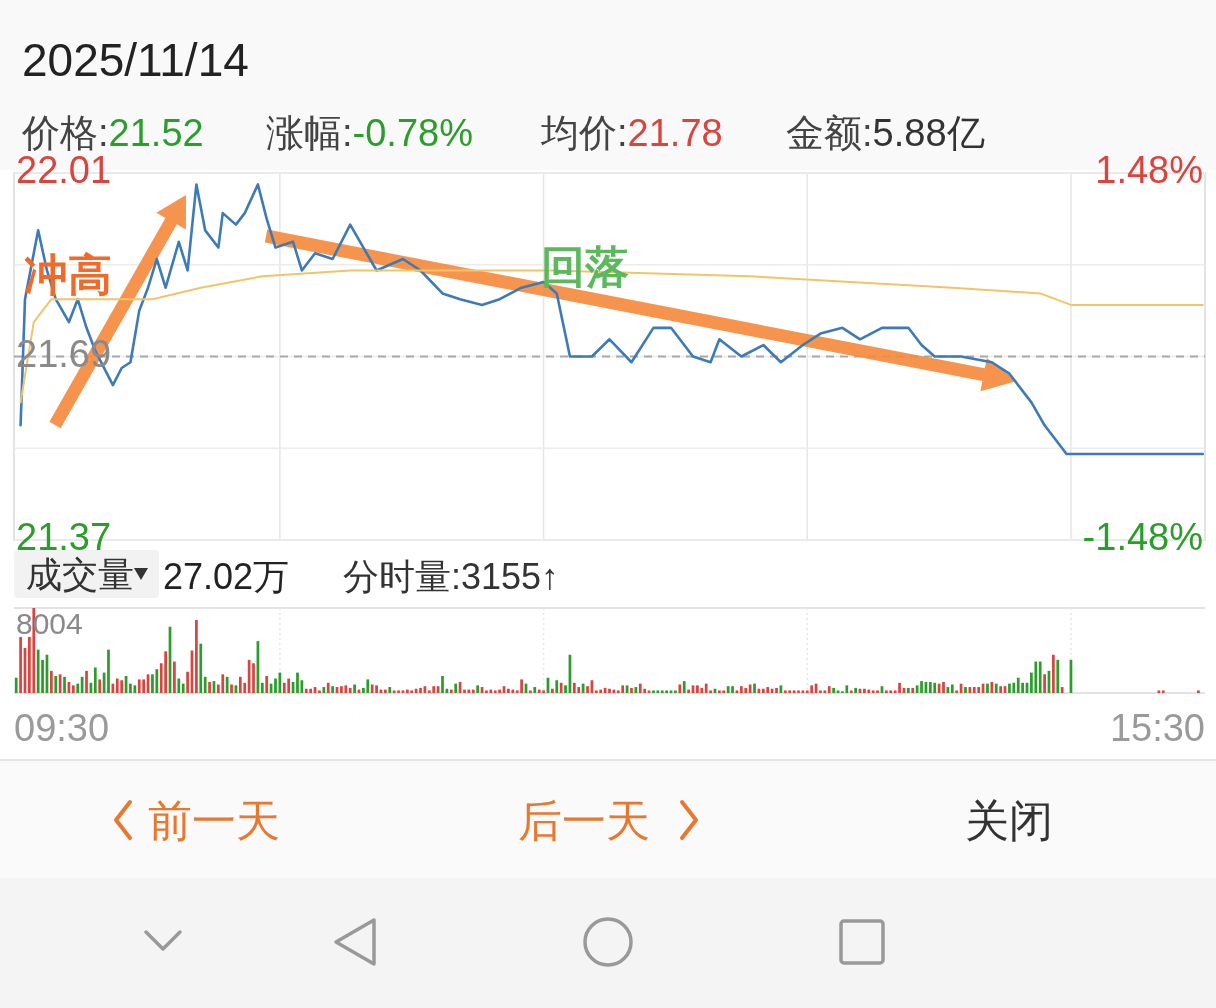 This screenshot has width=1216, height=1008. Describe the element at coordinates (631, 133) in the screenshot. I see `text: 均价:21.78` at that location.